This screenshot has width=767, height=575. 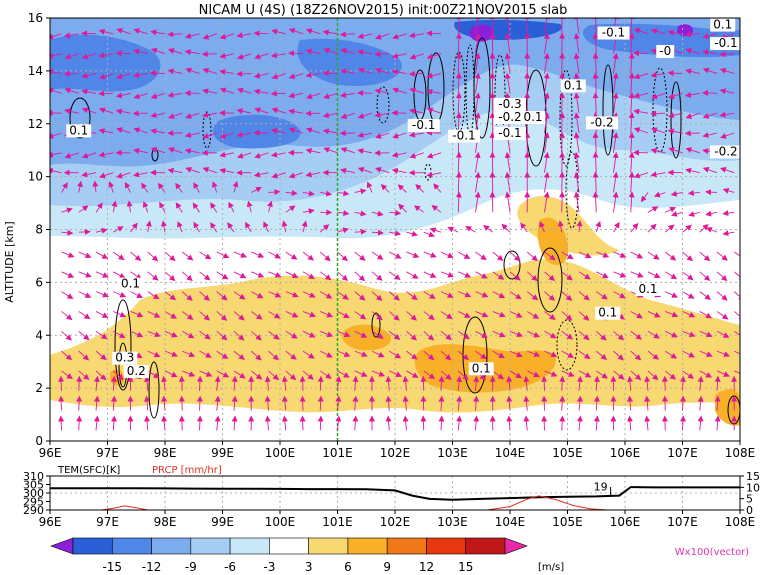 I want to click on y-tick-label: 0, so click(x=39, y=441).